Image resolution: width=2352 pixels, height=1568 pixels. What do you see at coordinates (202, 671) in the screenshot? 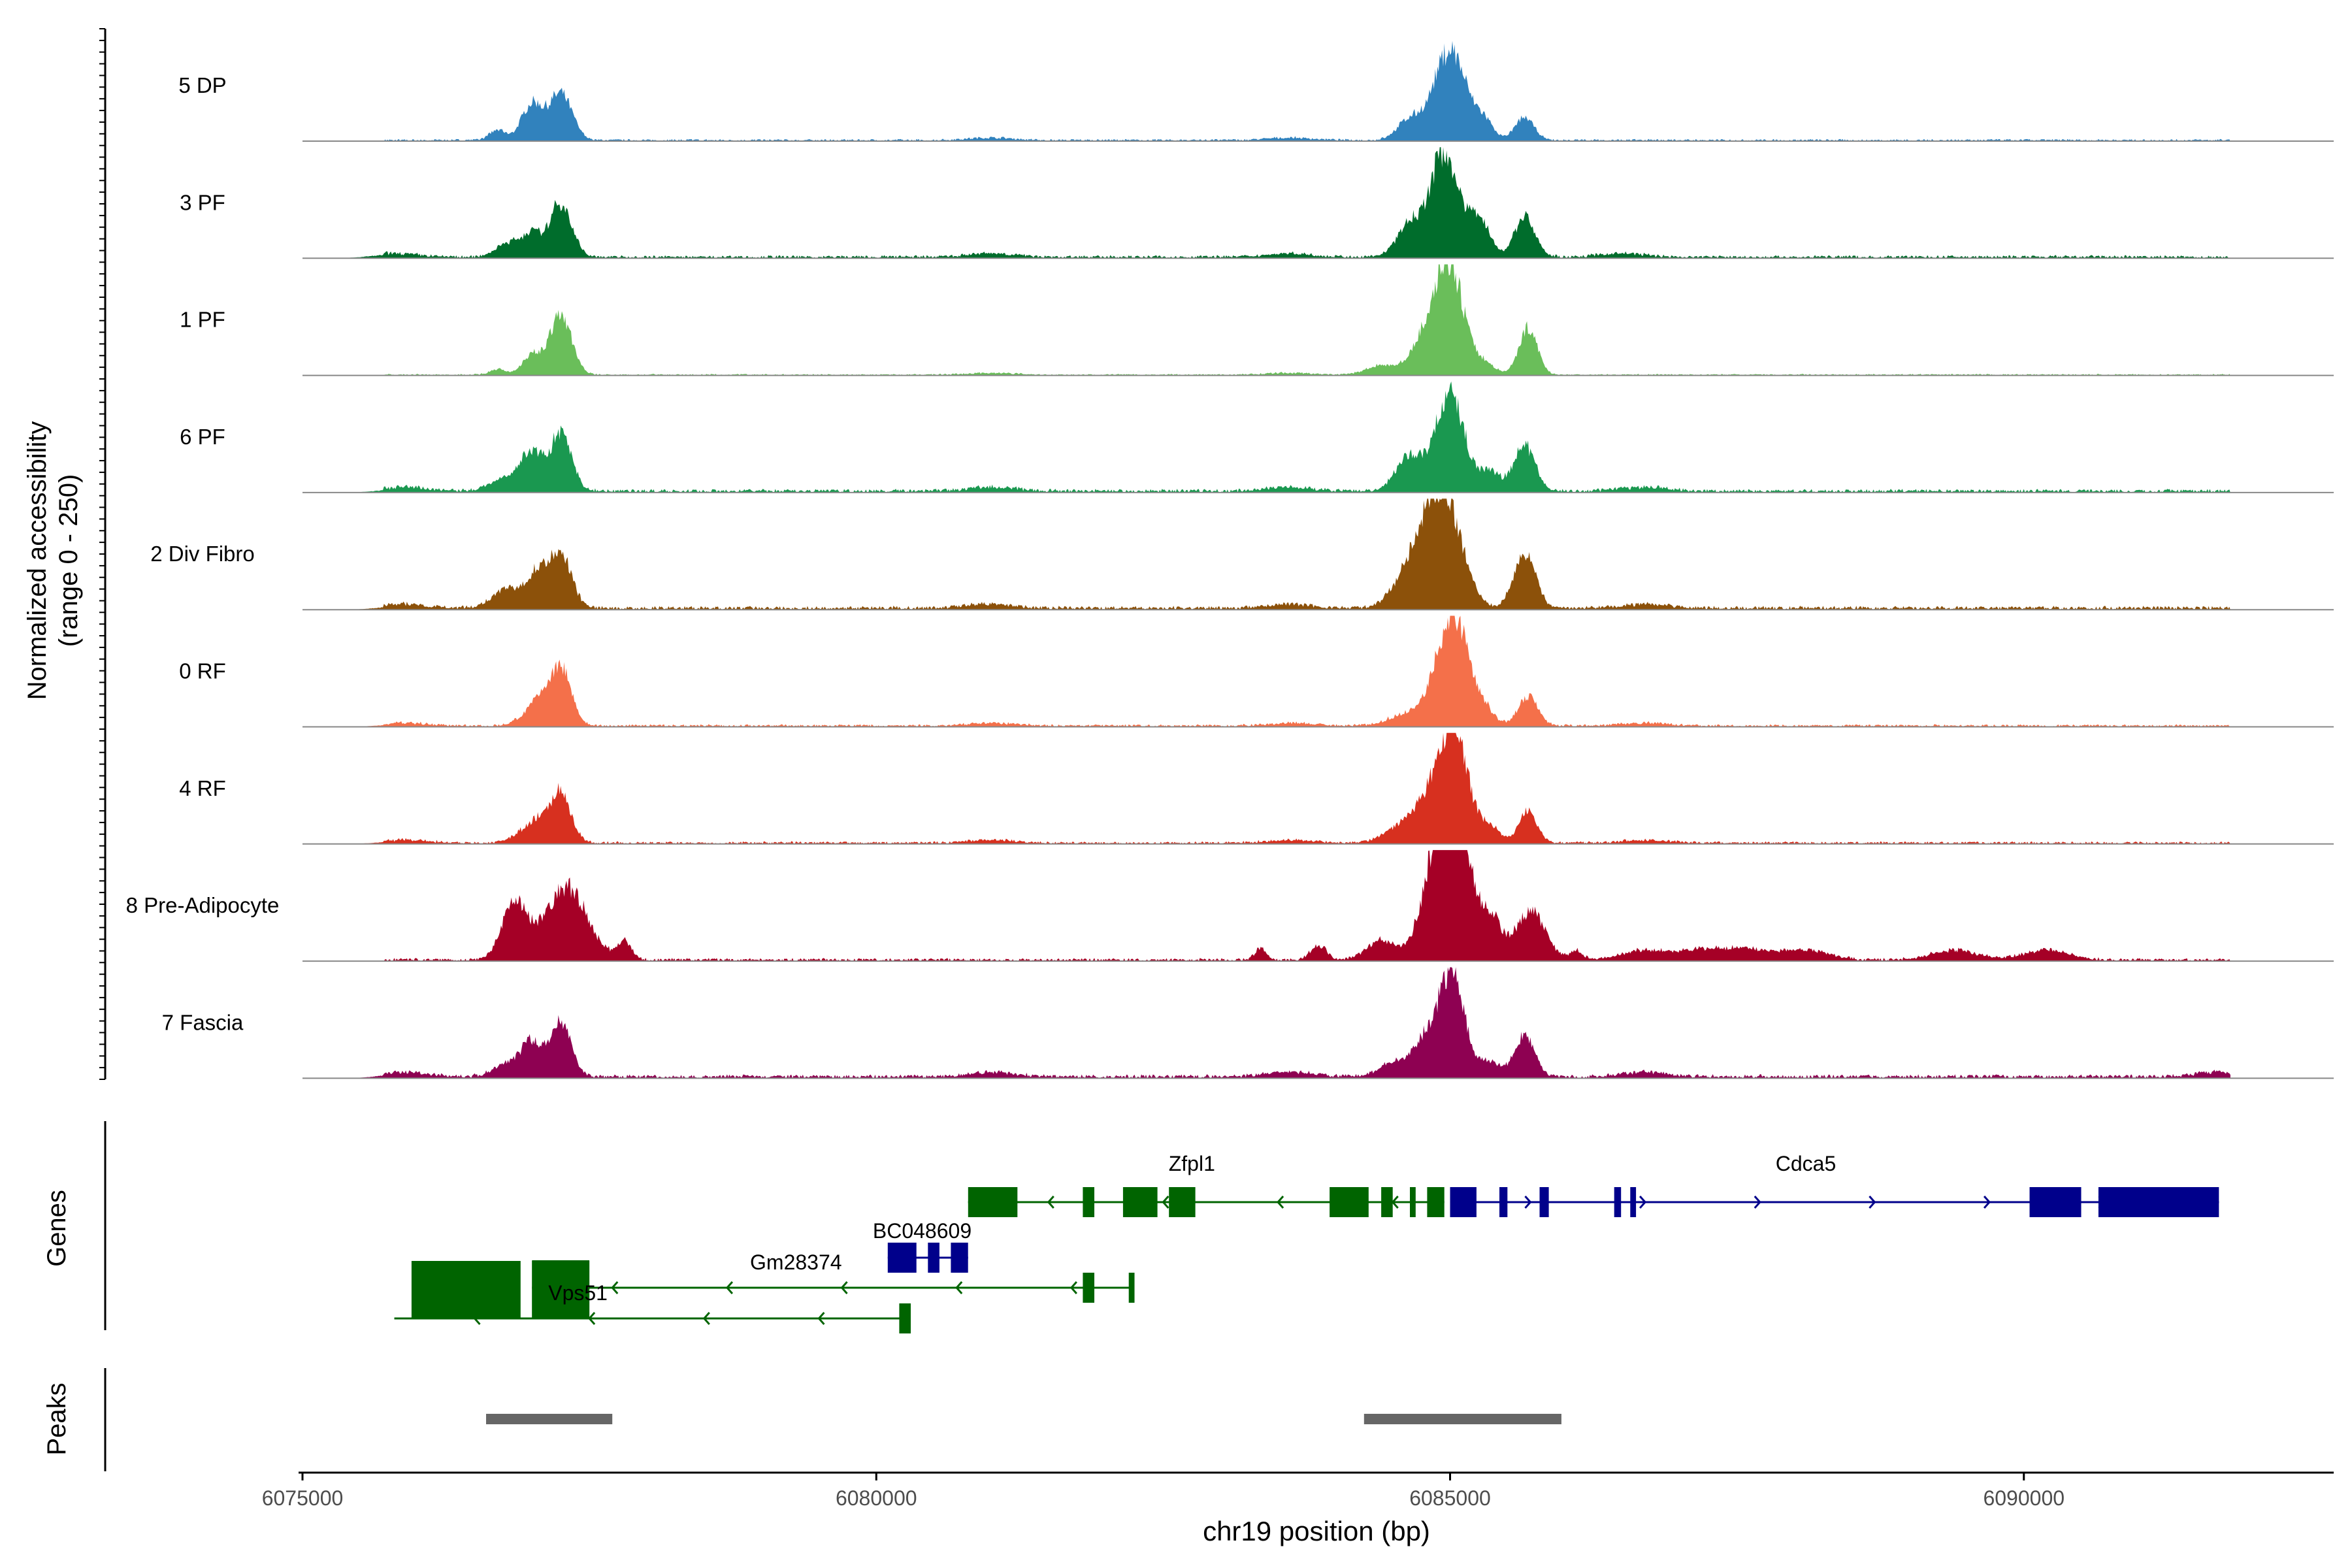
I see `track-label: 0 RF` at bounding box center [202, 671].